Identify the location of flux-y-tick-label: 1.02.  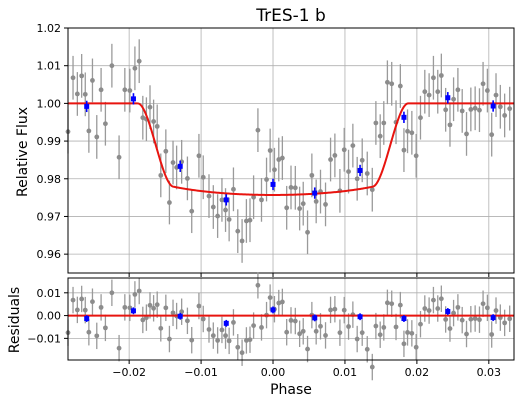
(49, 28).